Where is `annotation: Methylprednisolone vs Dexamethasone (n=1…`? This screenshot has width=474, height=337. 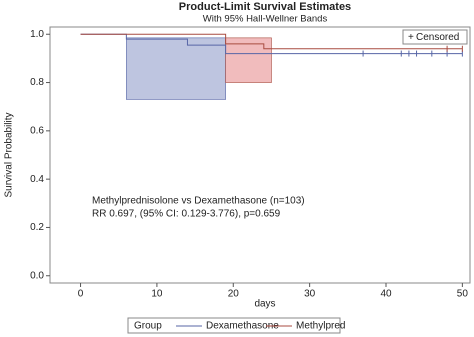
annotation: Methylprednisolone vs Dexamethasone (n=1… is located at coordinates (198, 201).